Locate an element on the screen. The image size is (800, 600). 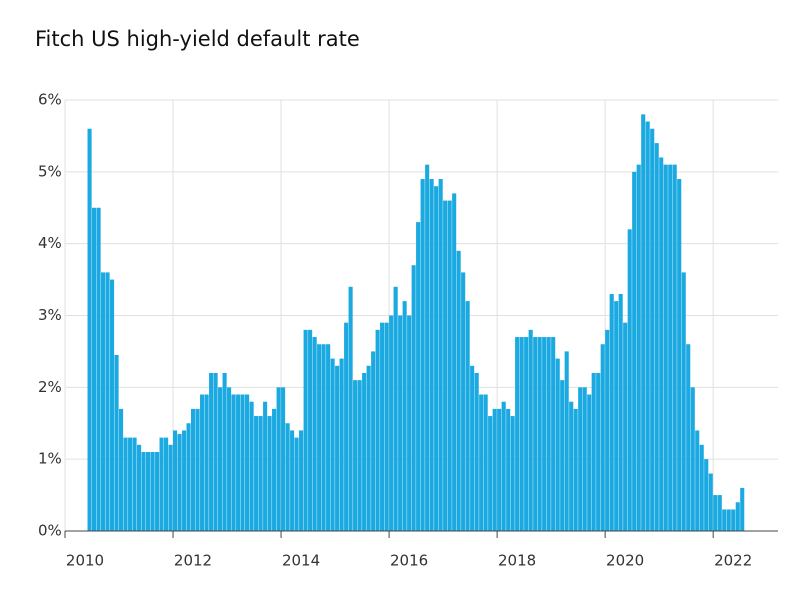
y-tick-label: 6% is located at coordinates (50, 100).